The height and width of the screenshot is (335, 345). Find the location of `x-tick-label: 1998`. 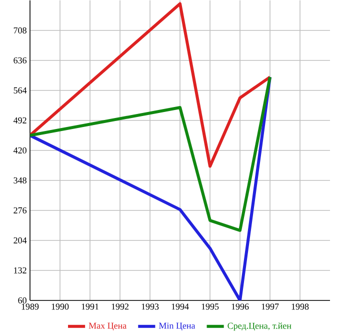

x-tick-label: 1998 is located at coordinates (300, 306).